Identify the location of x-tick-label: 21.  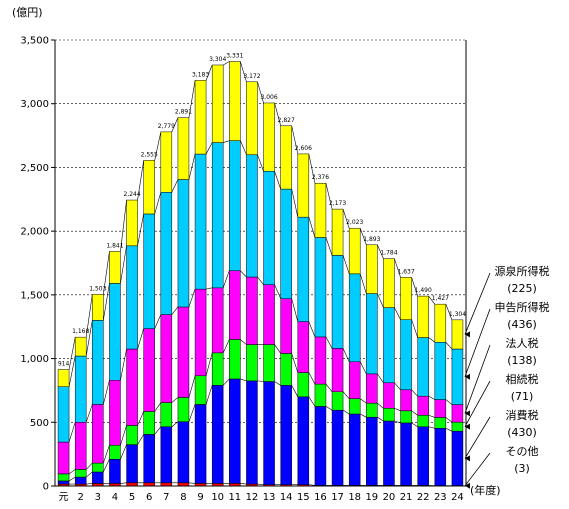
(406, 497).